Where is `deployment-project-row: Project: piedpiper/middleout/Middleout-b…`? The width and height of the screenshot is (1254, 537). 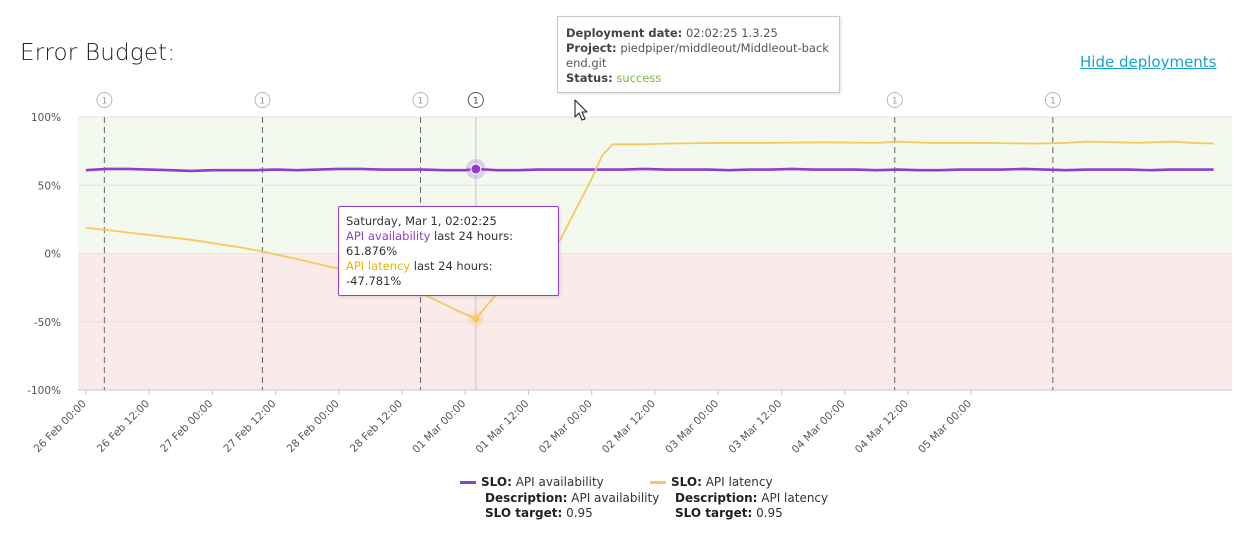
deployment-project-row: Project: piedpiper/middleout/Middleout-b… is located at coordinates (698, 56).